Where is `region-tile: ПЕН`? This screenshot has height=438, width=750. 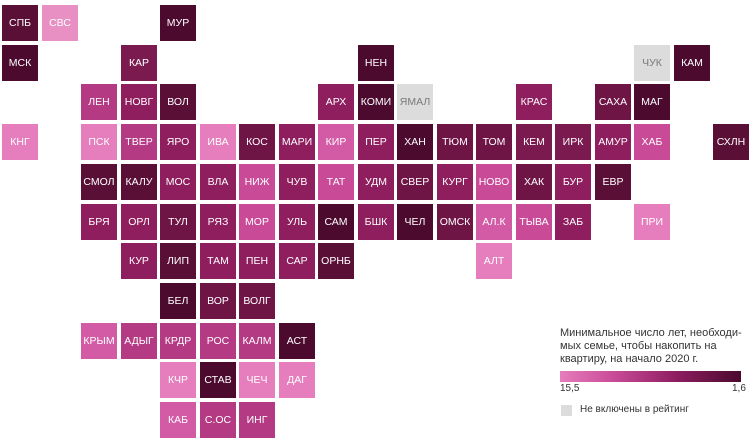
region-tile: ПЕН is located at coordinates (257, 261).